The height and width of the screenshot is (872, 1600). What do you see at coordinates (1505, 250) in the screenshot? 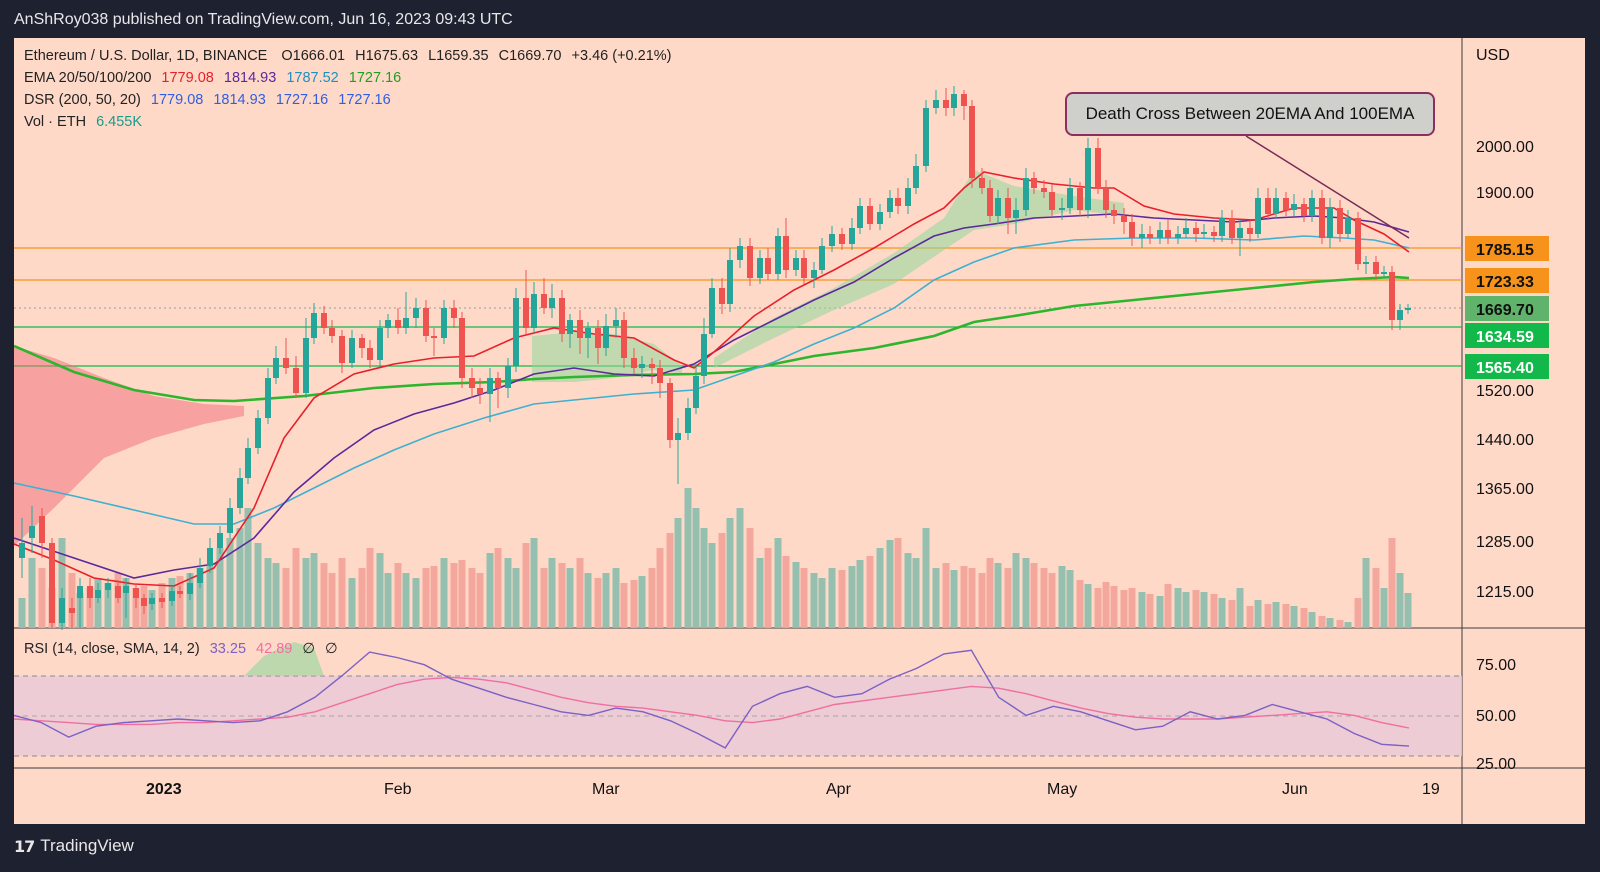
I see `level-label: 1785.15` at bounding box center [1505, 250].